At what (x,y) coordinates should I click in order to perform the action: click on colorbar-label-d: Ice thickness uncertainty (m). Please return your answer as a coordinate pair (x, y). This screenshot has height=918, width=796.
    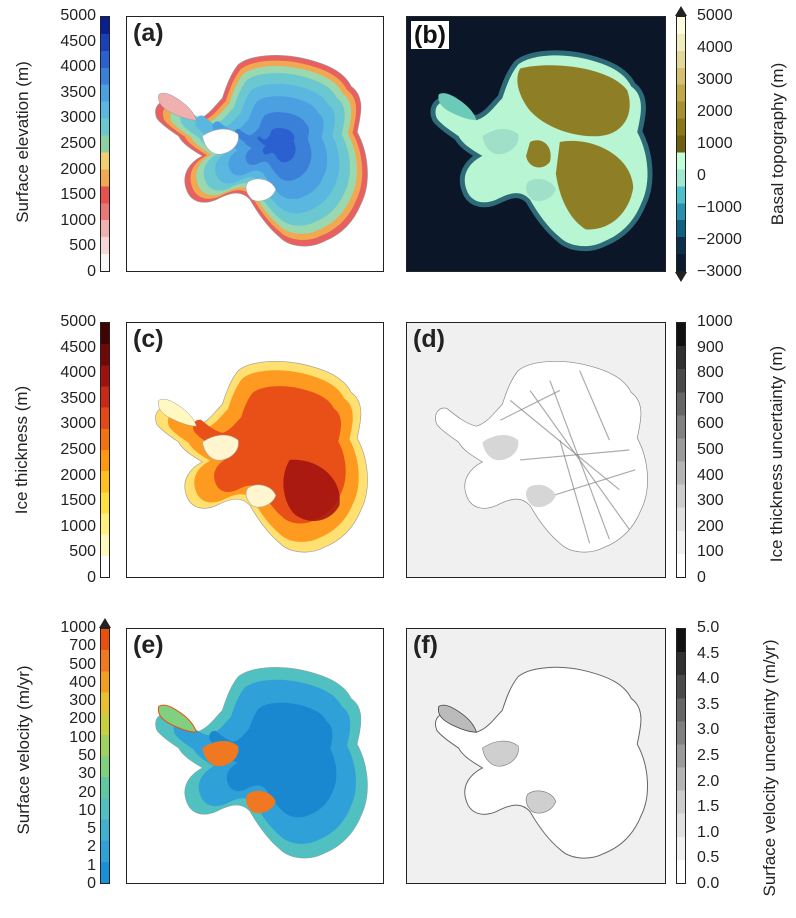
    Looking at the image, I should click on (776, 454).